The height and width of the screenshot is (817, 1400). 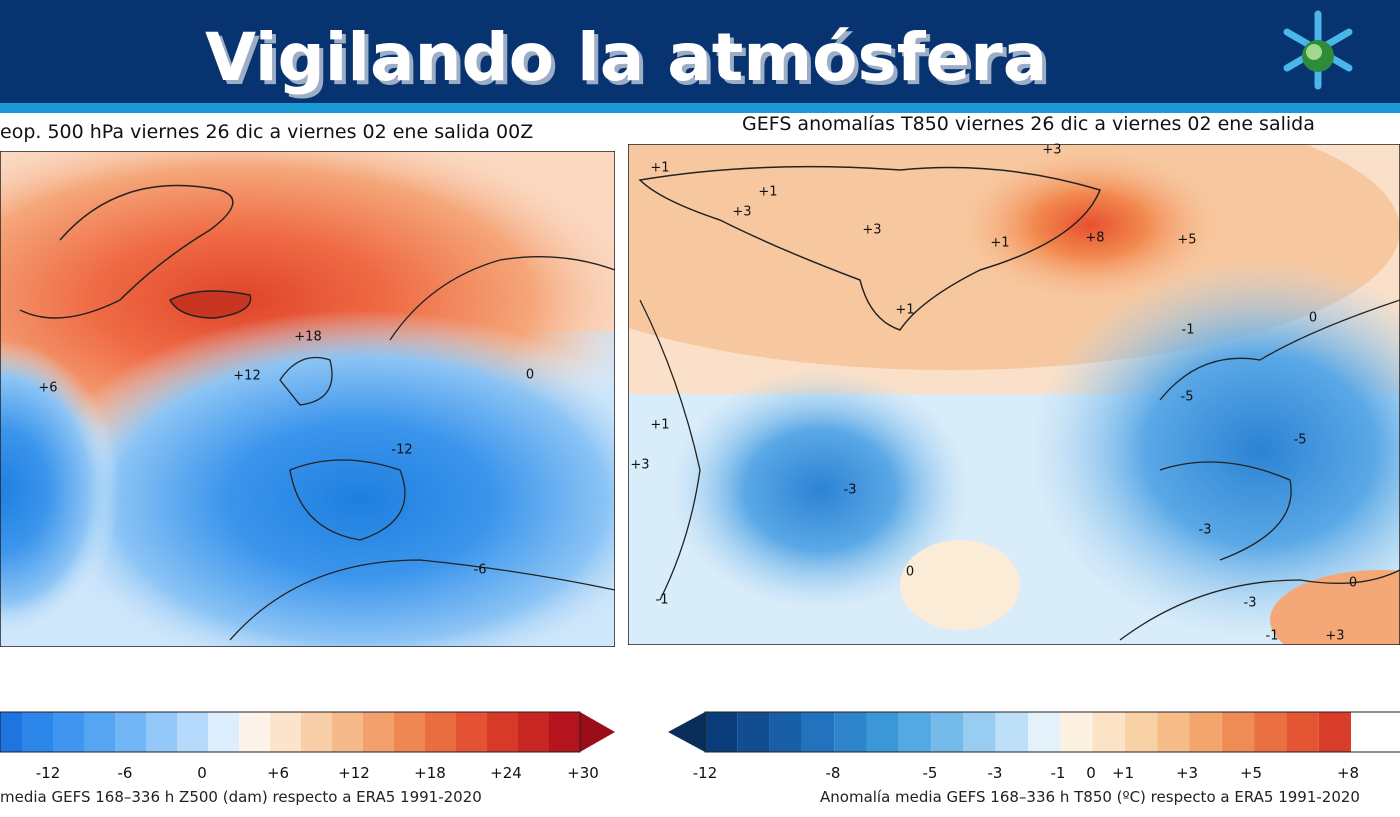 I want to click on contour-label: +5, so click(x=1186, y=240).